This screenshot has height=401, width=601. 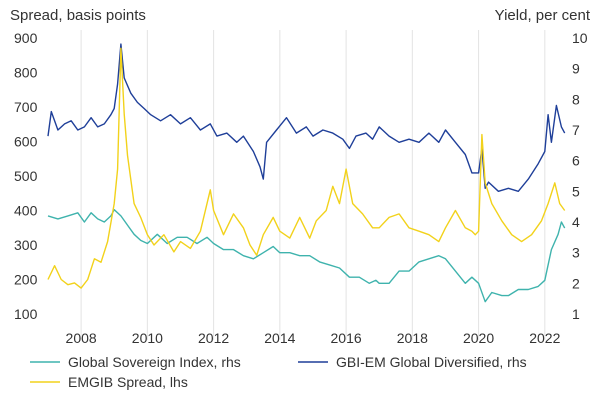 I want to click on x-tick-2016: 2016, so click(x=346, y=338).